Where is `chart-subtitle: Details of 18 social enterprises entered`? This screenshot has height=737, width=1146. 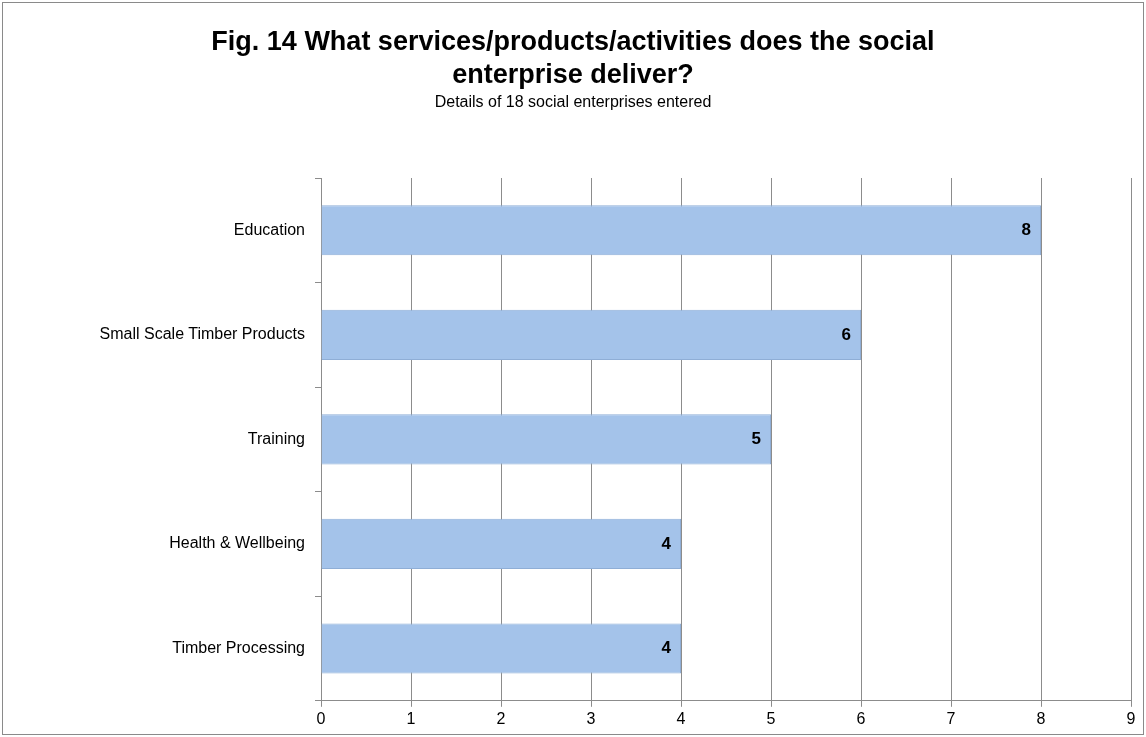 chart-subtitle: Details of 18 social enterprises entered is located at coordinates (573, 102).